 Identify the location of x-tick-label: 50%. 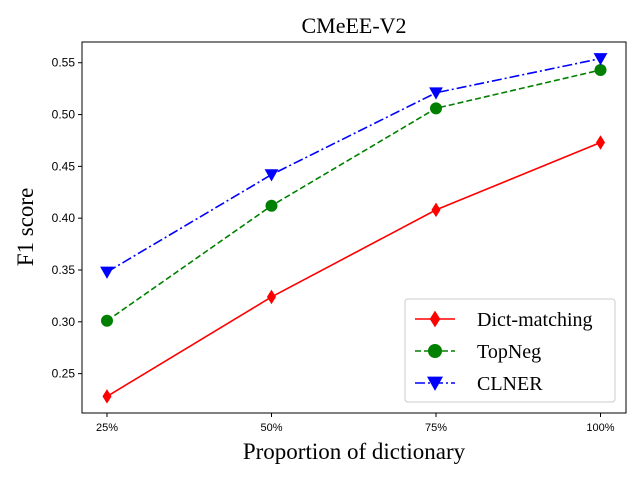
(271, 428).